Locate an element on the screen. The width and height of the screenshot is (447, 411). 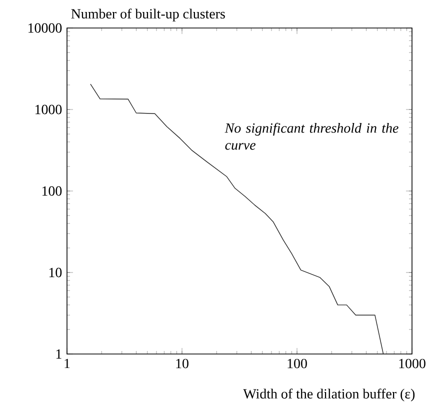
y-tick-label: 1 is located at coordinates (59, 354).